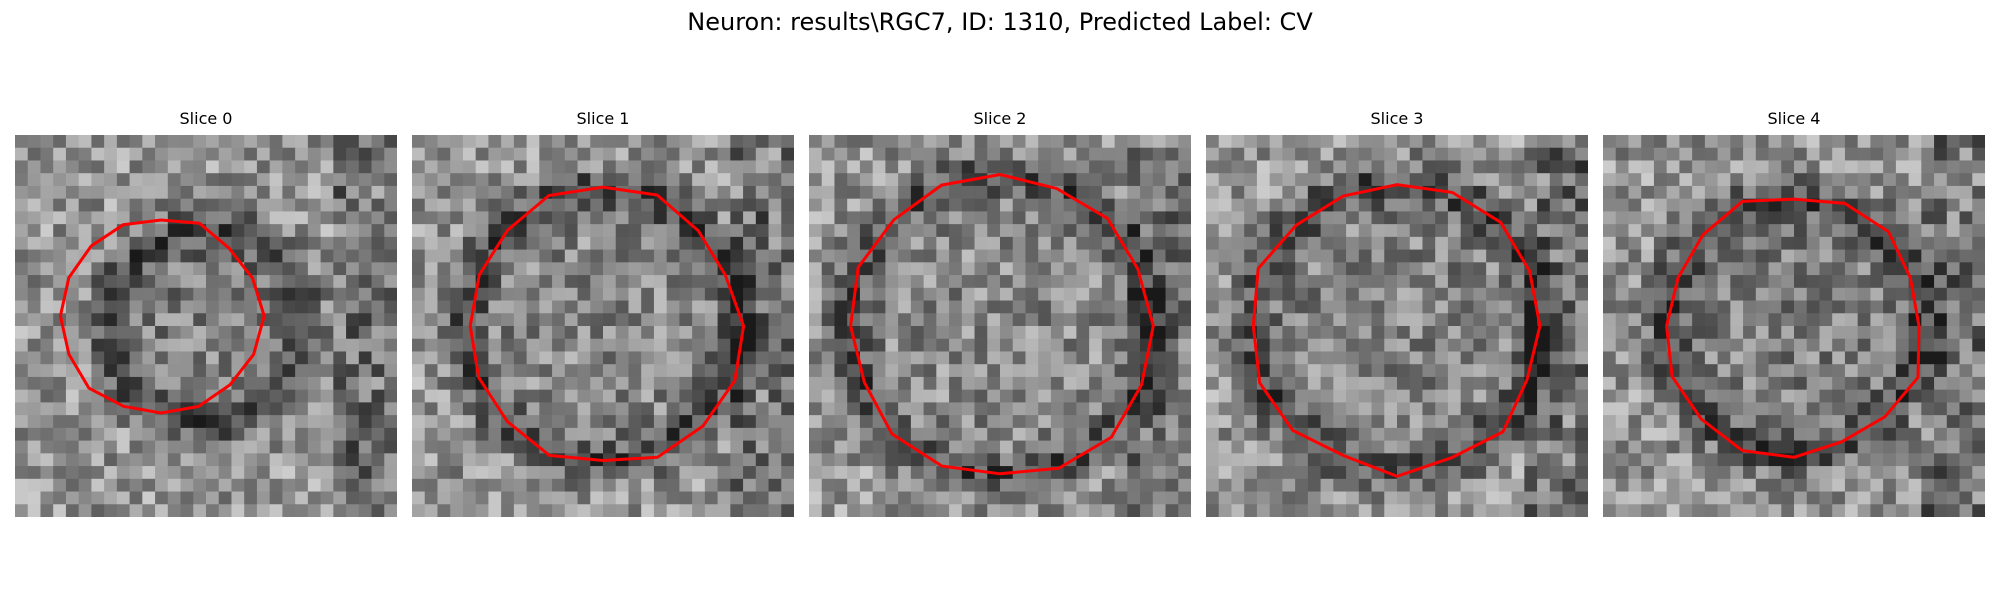 The image size is (2000, 600). Describe the element at coordinates (1000, 118) in the screenshot. I see `slice-title-2: Slice 2` at that location.